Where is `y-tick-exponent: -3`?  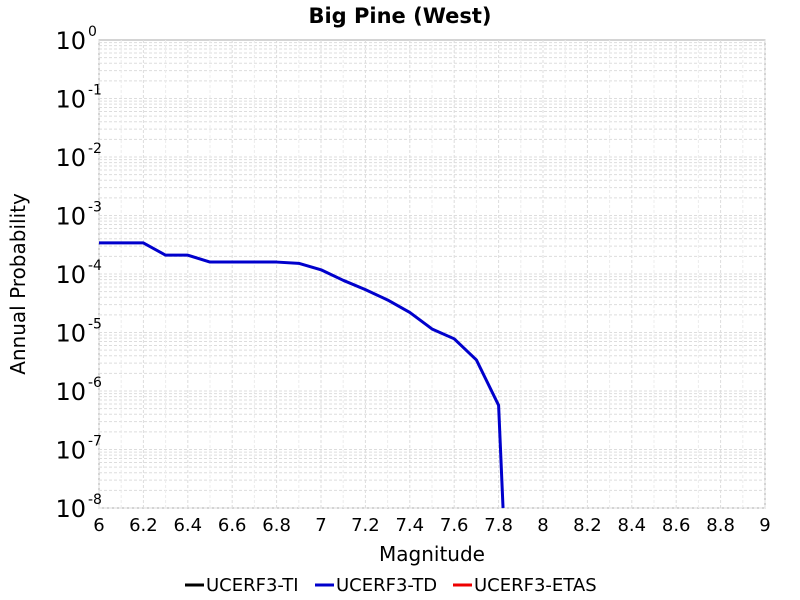
y-tick-exponent: -3 is located at coordinates (95, 208).